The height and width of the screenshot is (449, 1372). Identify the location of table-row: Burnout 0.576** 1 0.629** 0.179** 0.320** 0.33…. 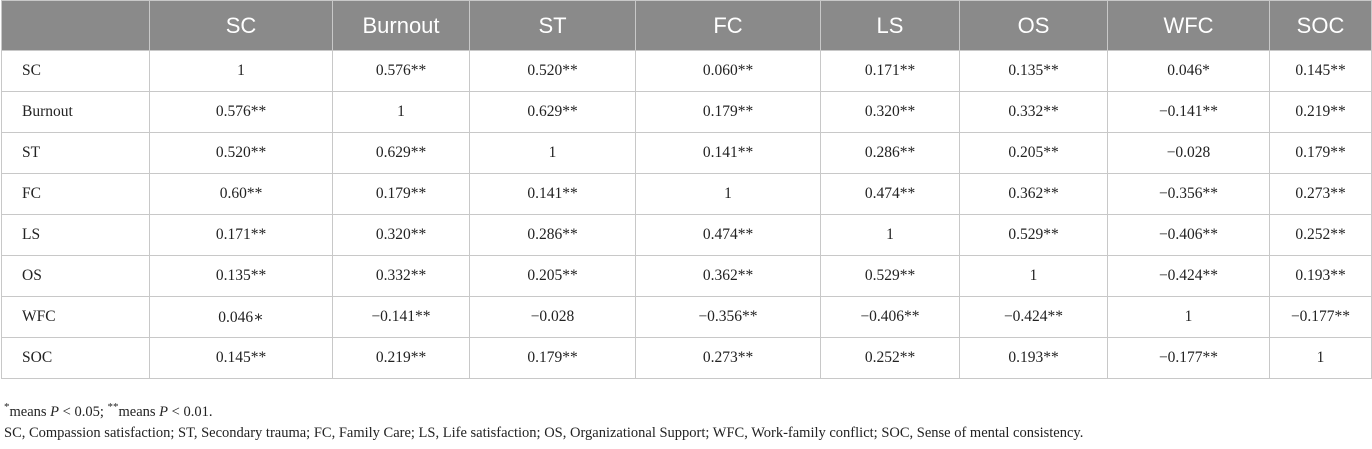
(686, 112).